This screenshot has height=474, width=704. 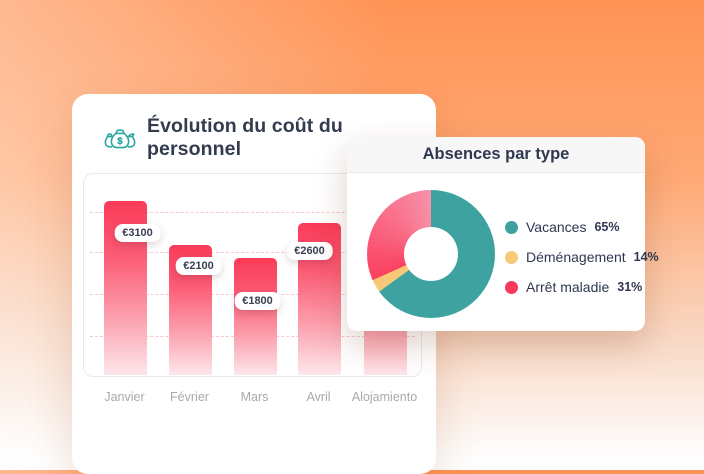 I want to click on legend-label: Déménagement, so click(x=576, y=257).